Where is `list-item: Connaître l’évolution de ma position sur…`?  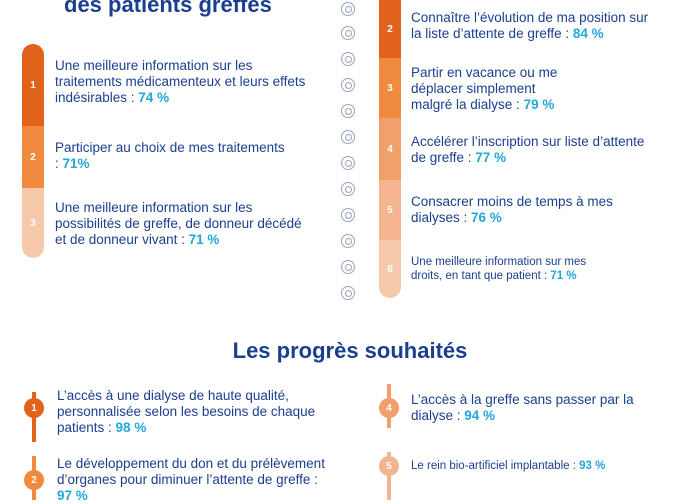
list-item: Connaître l’évolution de ma position sur… is located at coordinates (536, 26).